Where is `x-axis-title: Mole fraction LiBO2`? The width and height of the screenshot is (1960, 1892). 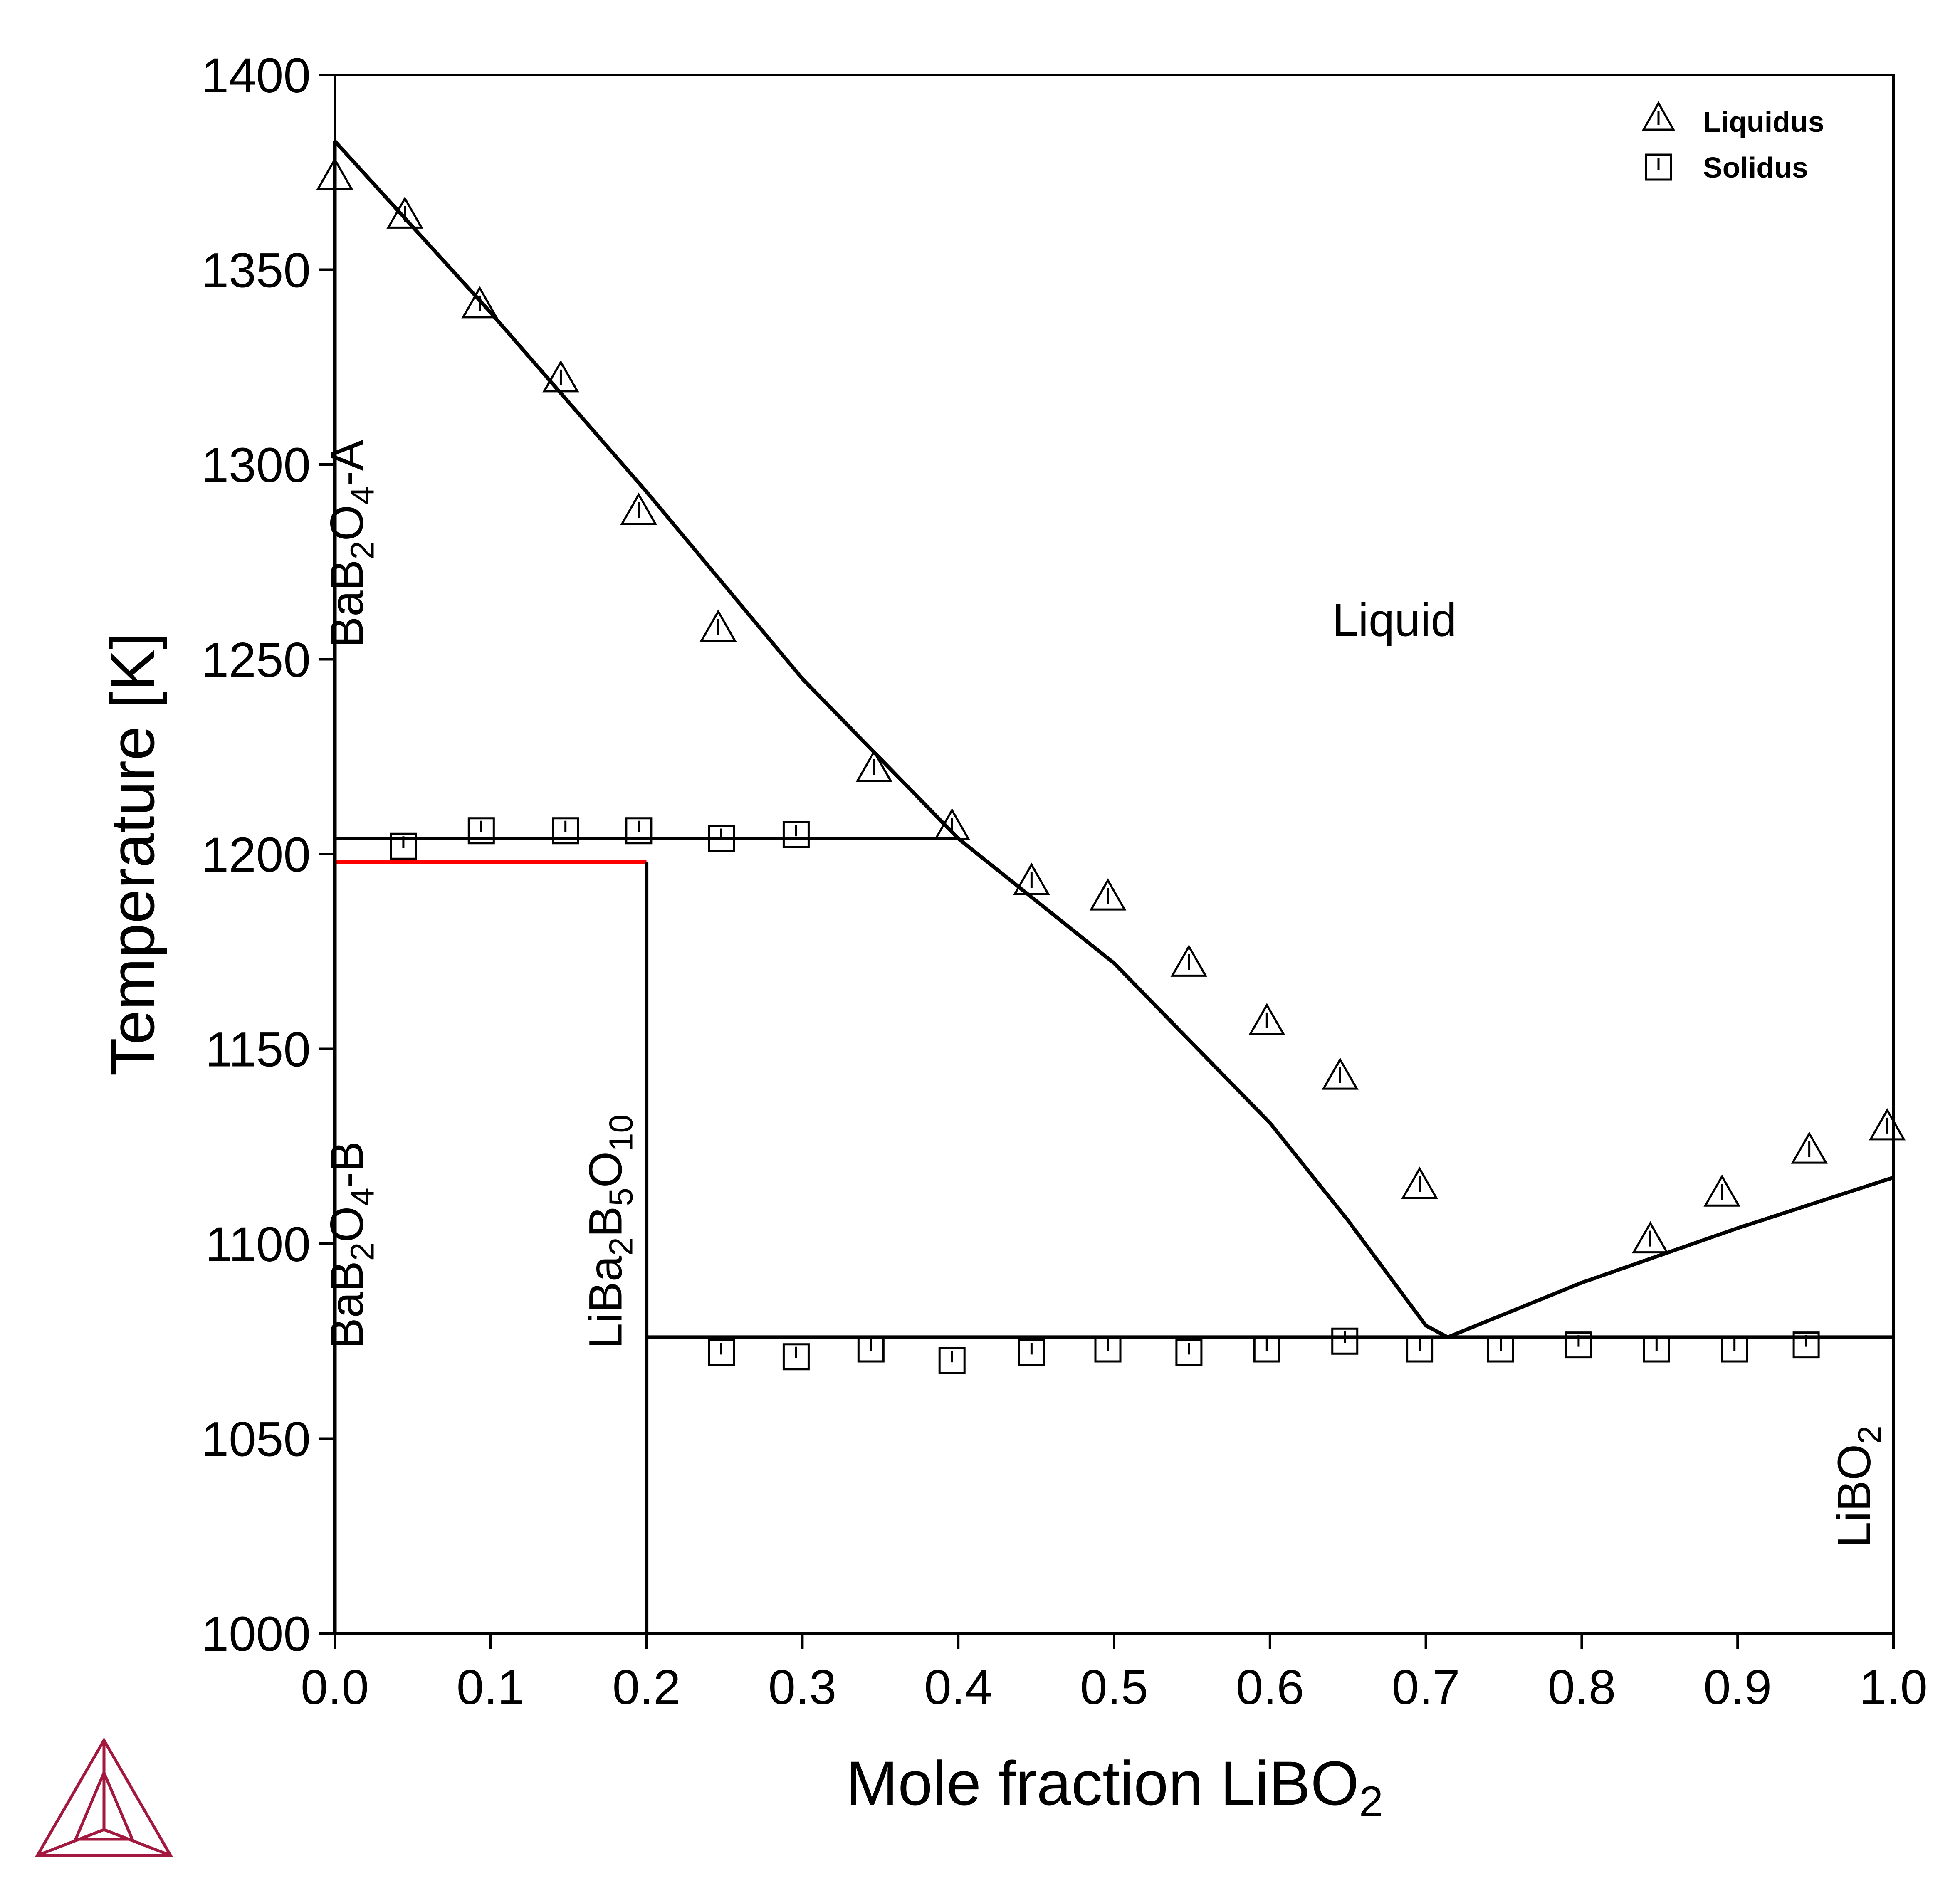
x-axis-title: Mole fraction LiBO2 is located at coordinates (1114, 1787).